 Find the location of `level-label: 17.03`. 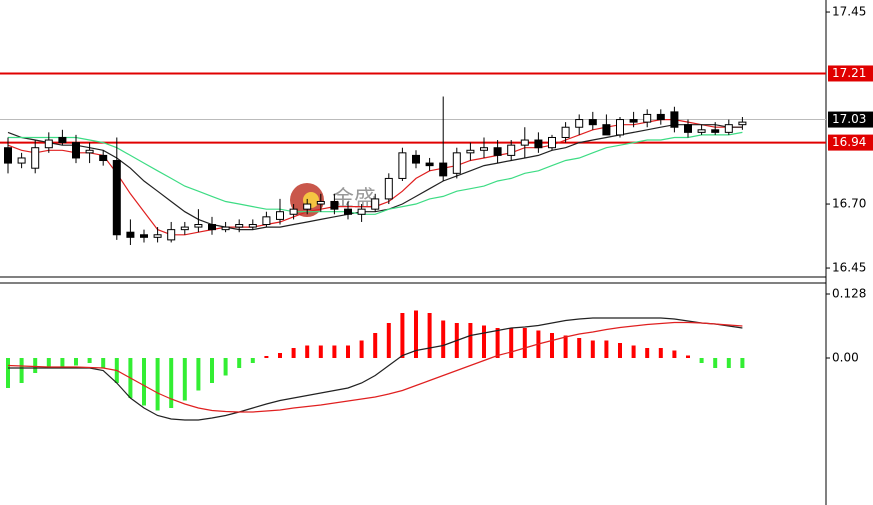

level-label: 17.03 is located at coordinates (849, 119).